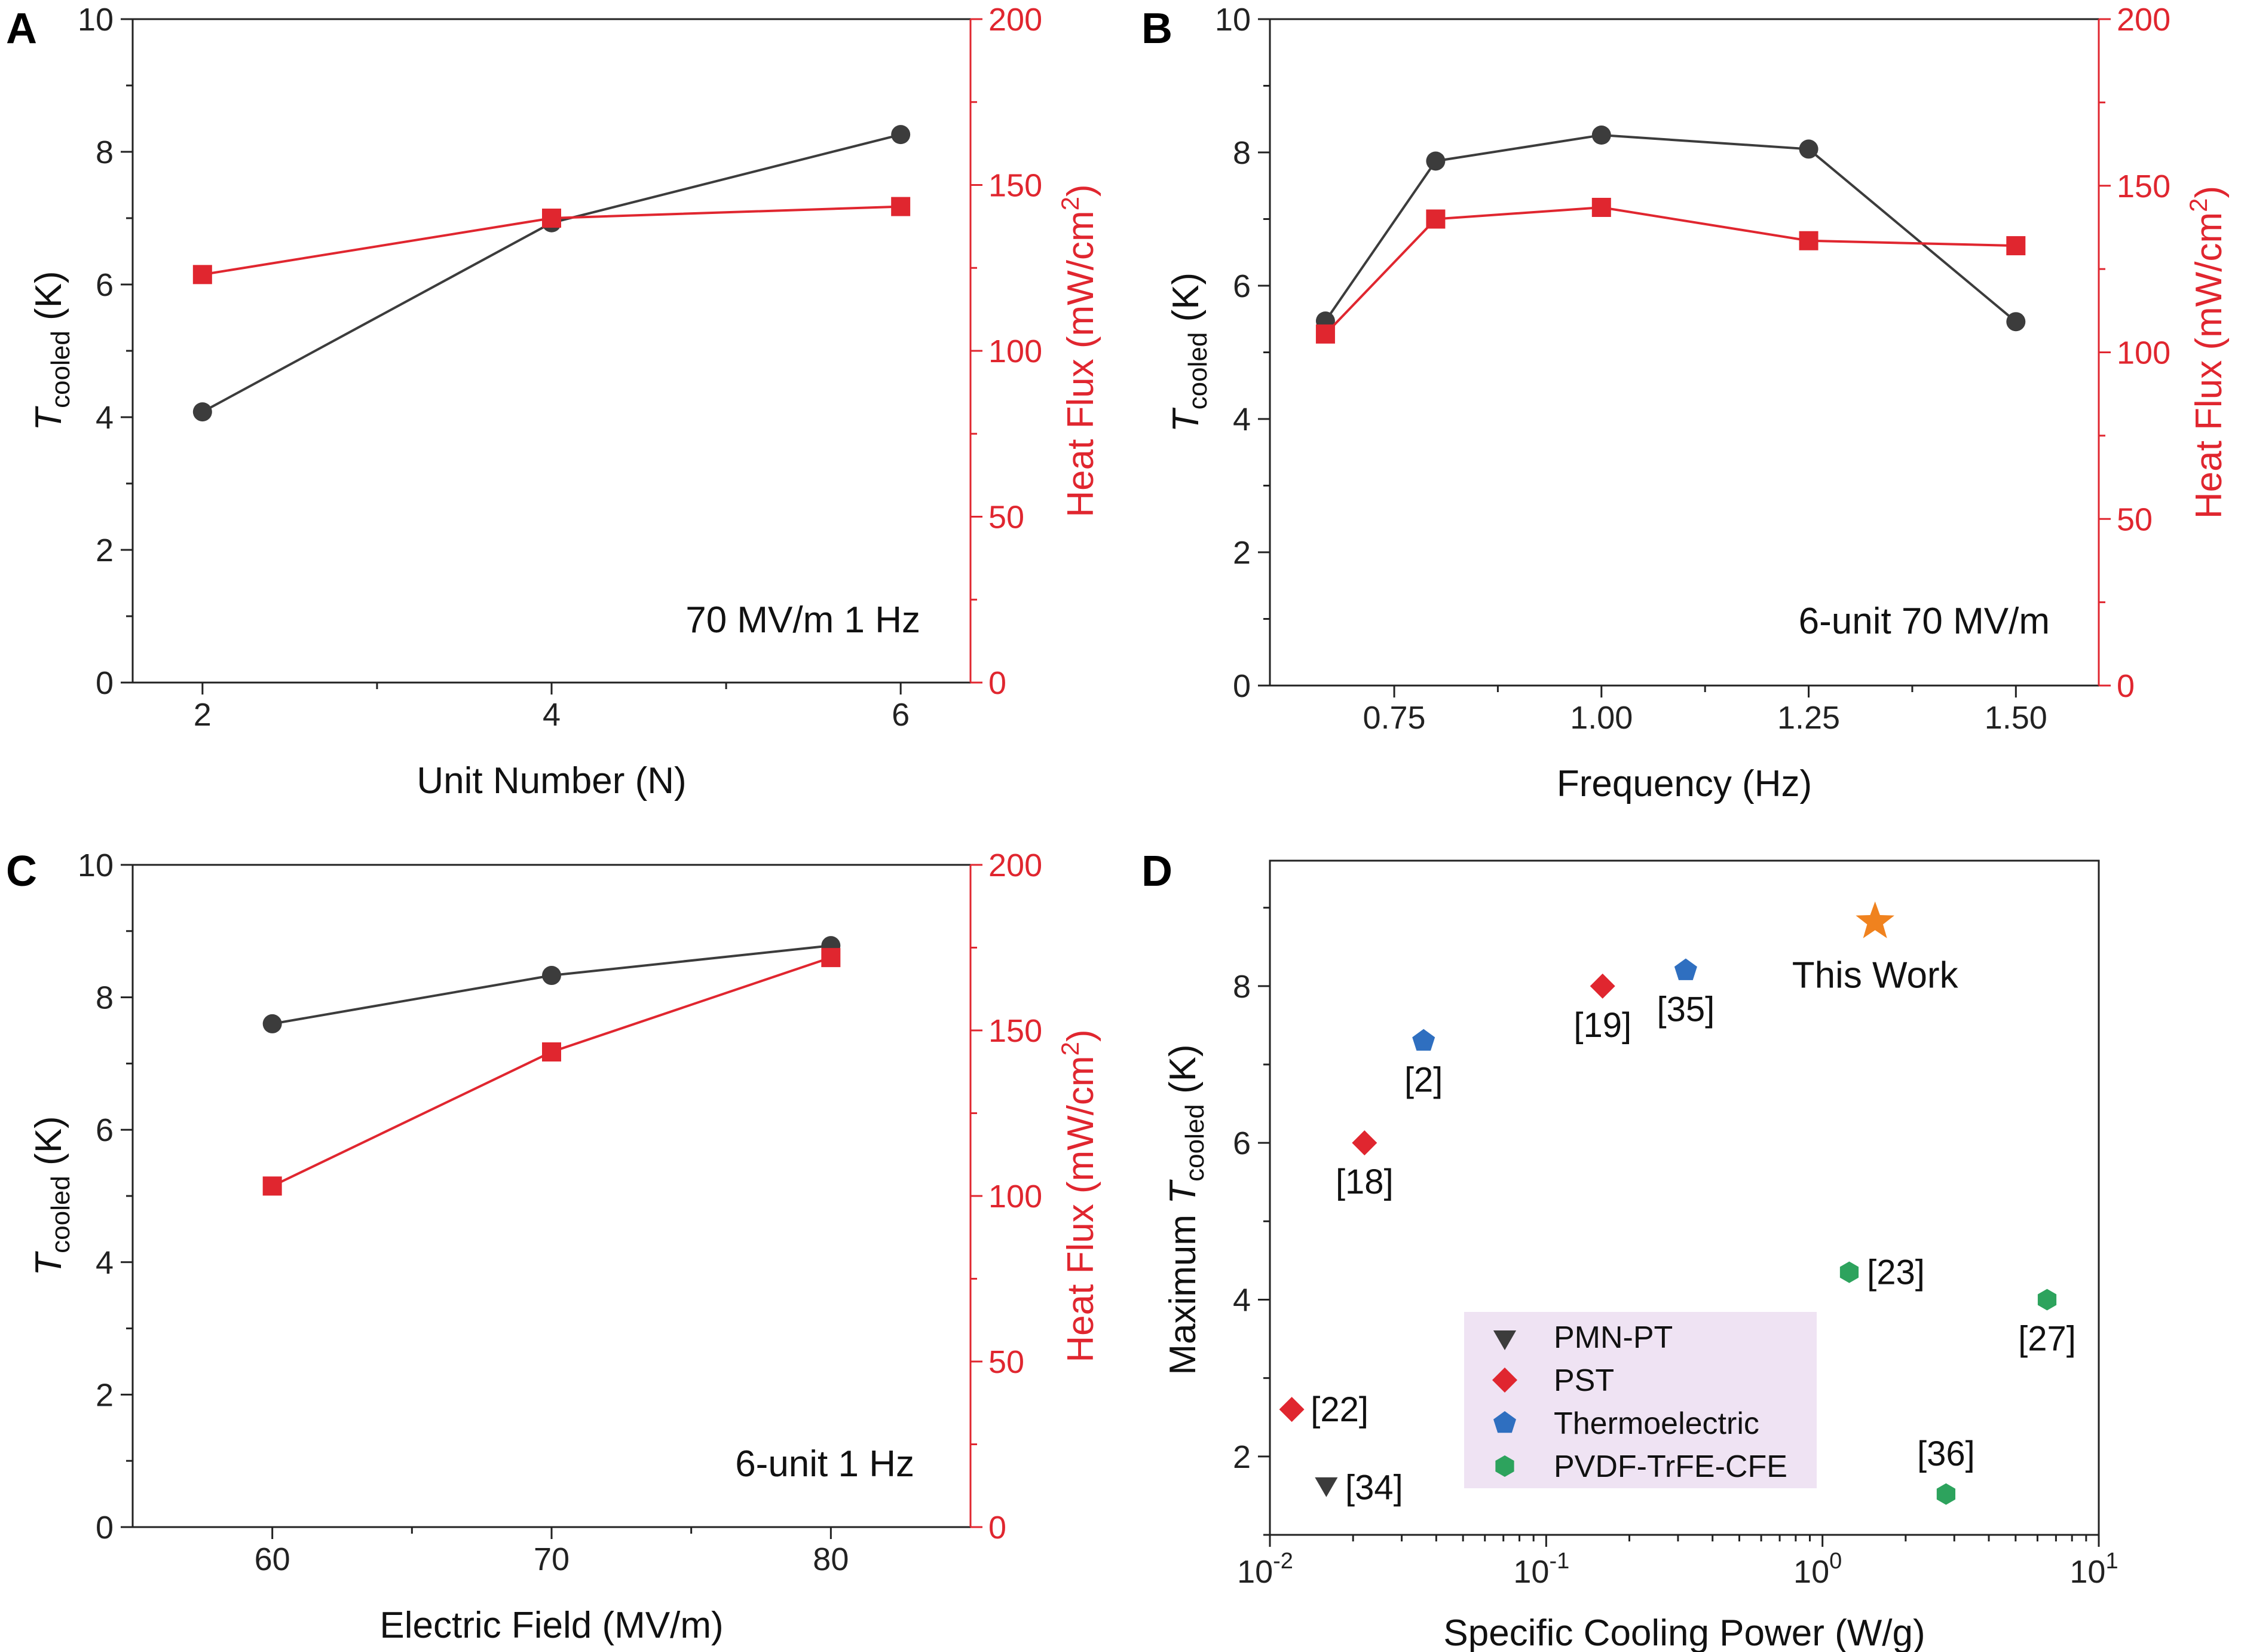  What do you see at coordinates (1613, 1337) in the screenshot?
I see `legend-label: PMN-PT` at bounding box center [1613, 1337].